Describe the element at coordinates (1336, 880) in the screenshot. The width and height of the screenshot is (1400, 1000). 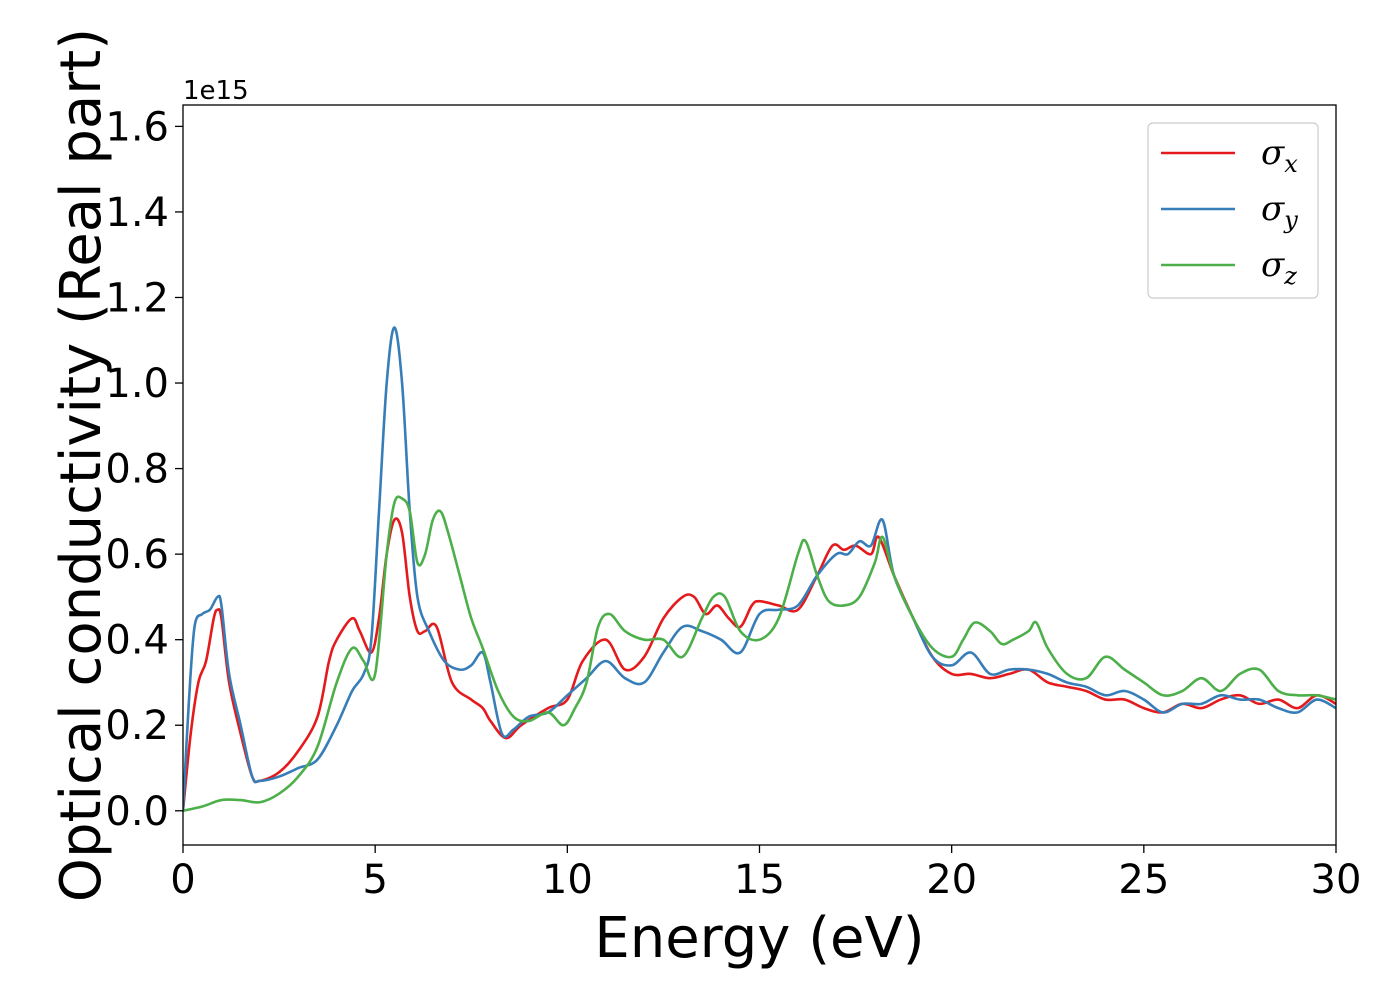
I see `x-tick-label: 30` at that location.